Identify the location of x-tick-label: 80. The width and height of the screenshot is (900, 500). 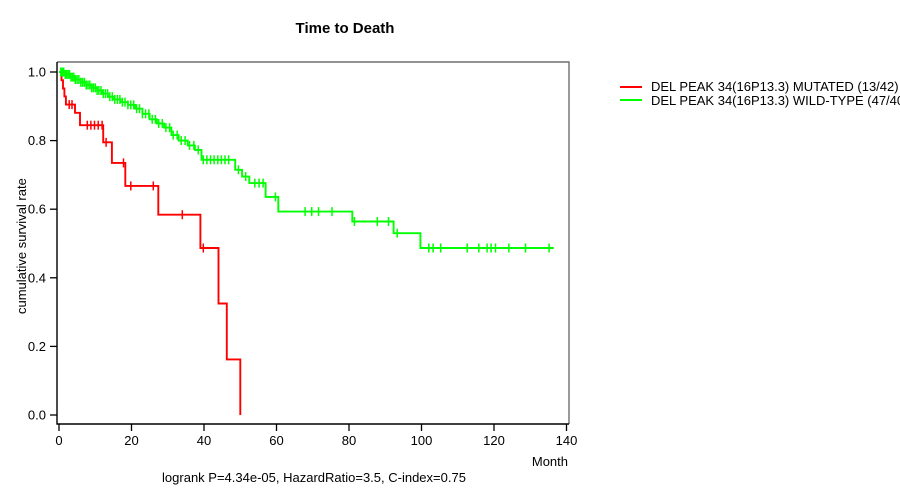
(349, 440).